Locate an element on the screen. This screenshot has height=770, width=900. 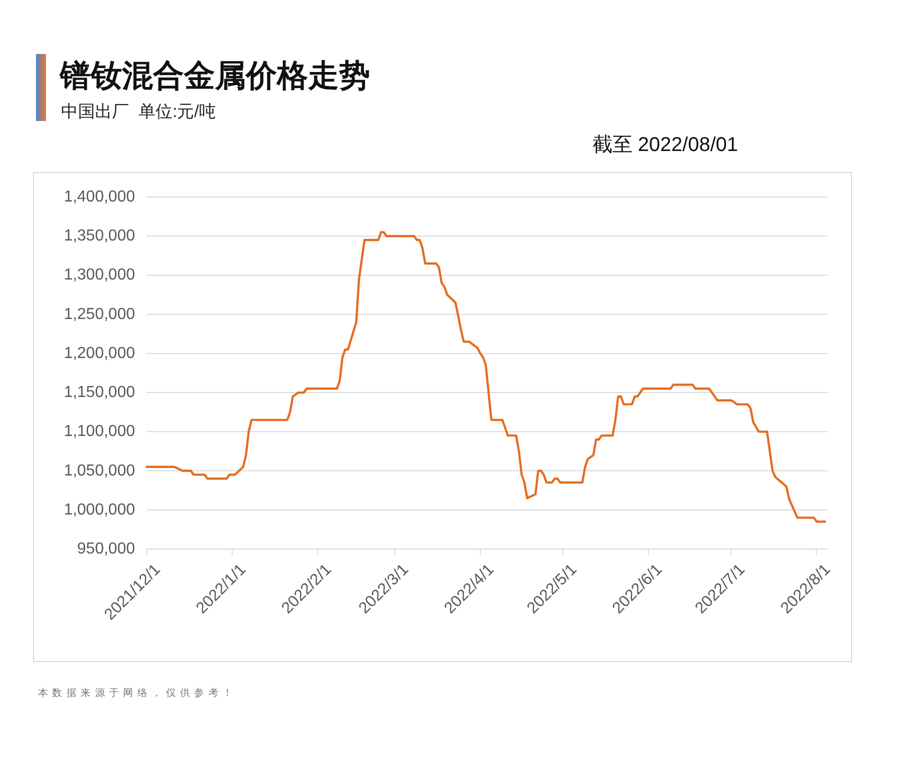
y-tick-label: 1,250,000 is located at coordinates (100, 314).